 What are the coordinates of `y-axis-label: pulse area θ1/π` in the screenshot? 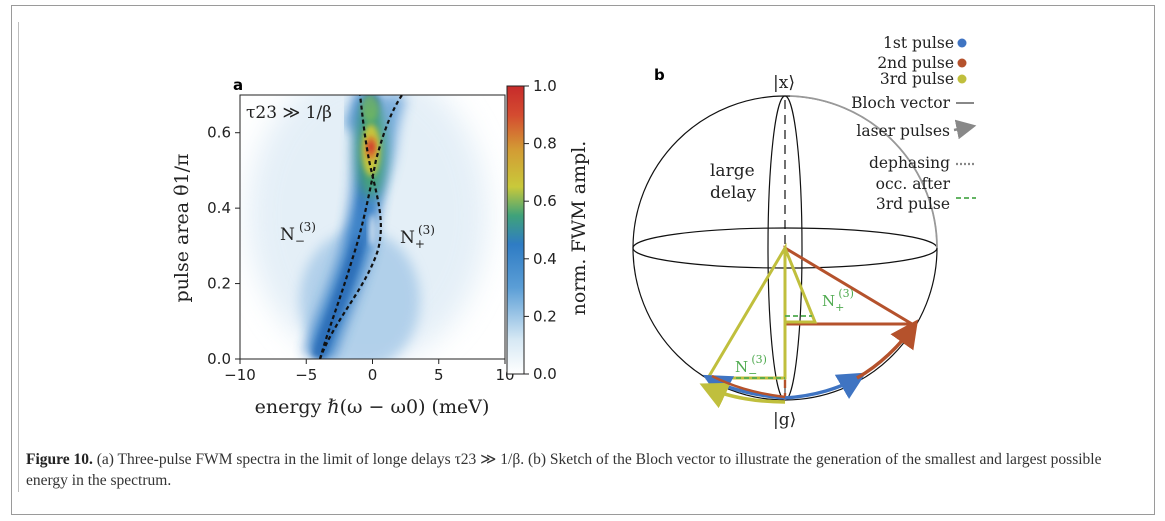 It's located at (182, 228).